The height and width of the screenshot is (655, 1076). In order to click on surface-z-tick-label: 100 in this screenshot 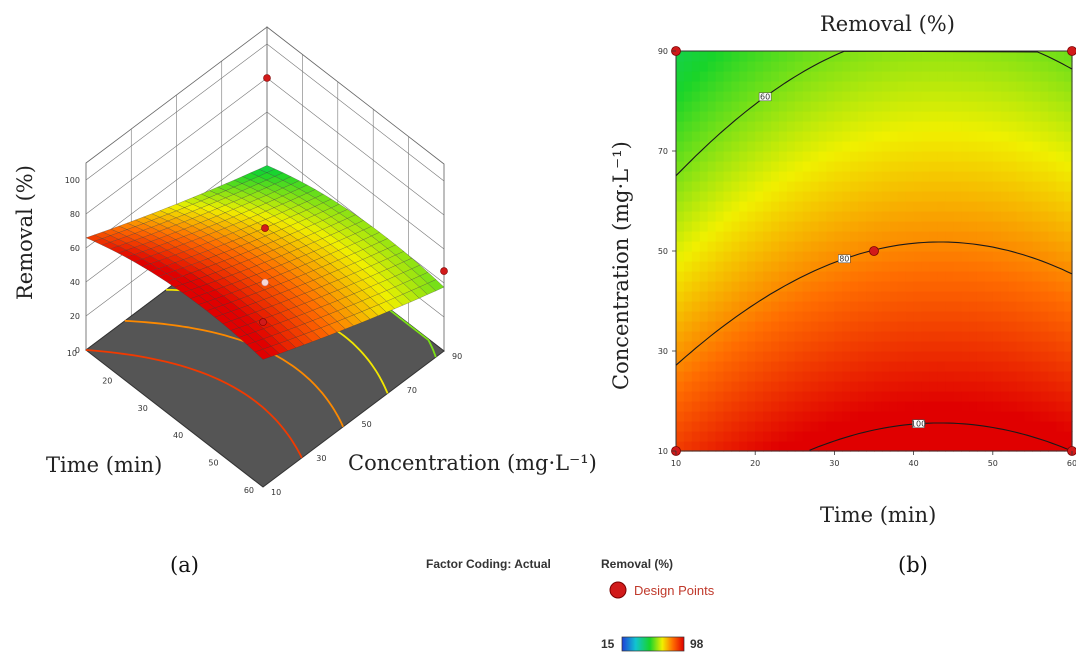, I will do `click(72, 180)`.